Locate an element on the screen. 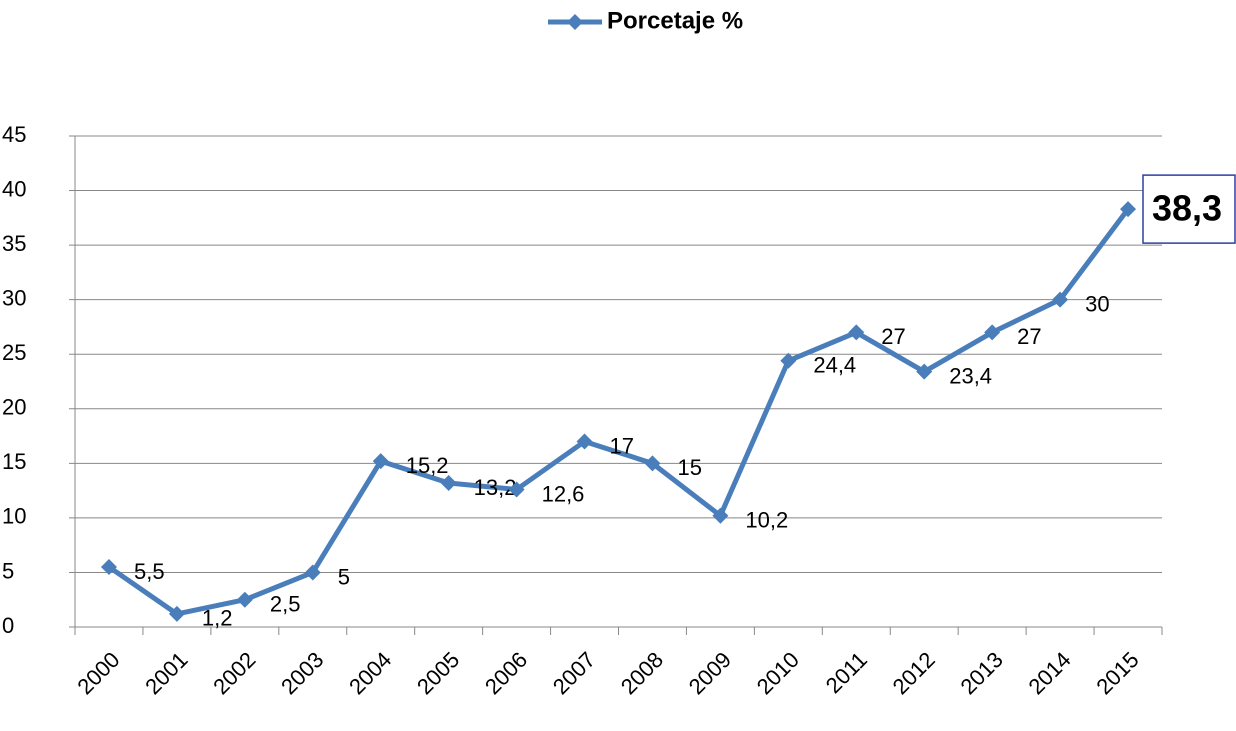 This screenshot has width=1236, height=731. data-label: 10,2 is located at coordinates (766, 520).